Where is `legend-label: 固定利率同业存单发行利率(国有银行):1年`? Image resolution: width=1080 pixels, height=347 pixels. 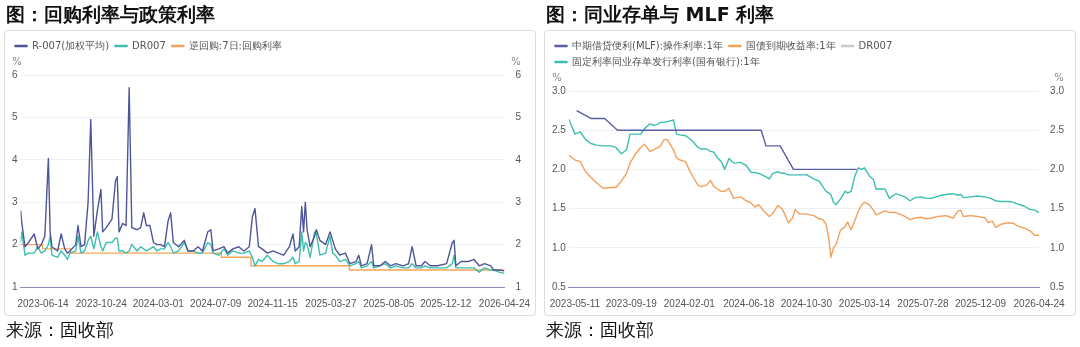 legend-label: 固定利率同业存单发行利率(国有银行):1年 is located at coordinates (666, 61).